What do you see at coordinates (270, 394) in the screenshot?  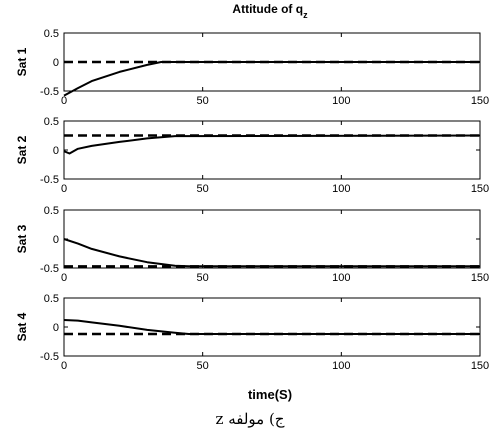 I see `x-axis-label: time(S)` at bounding box center [270, 394].